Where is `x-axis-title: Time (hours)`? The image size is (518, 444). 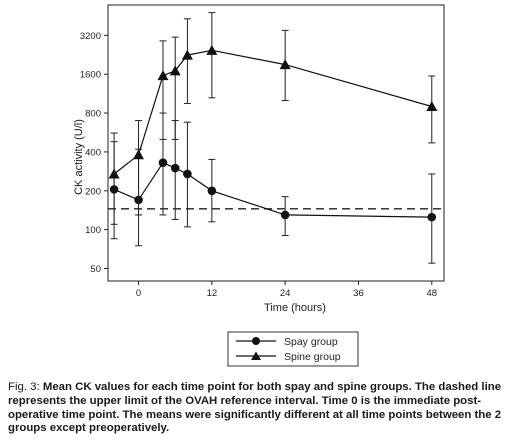 x-axis-title: Time (hours) is located at coordinates (295, 308).